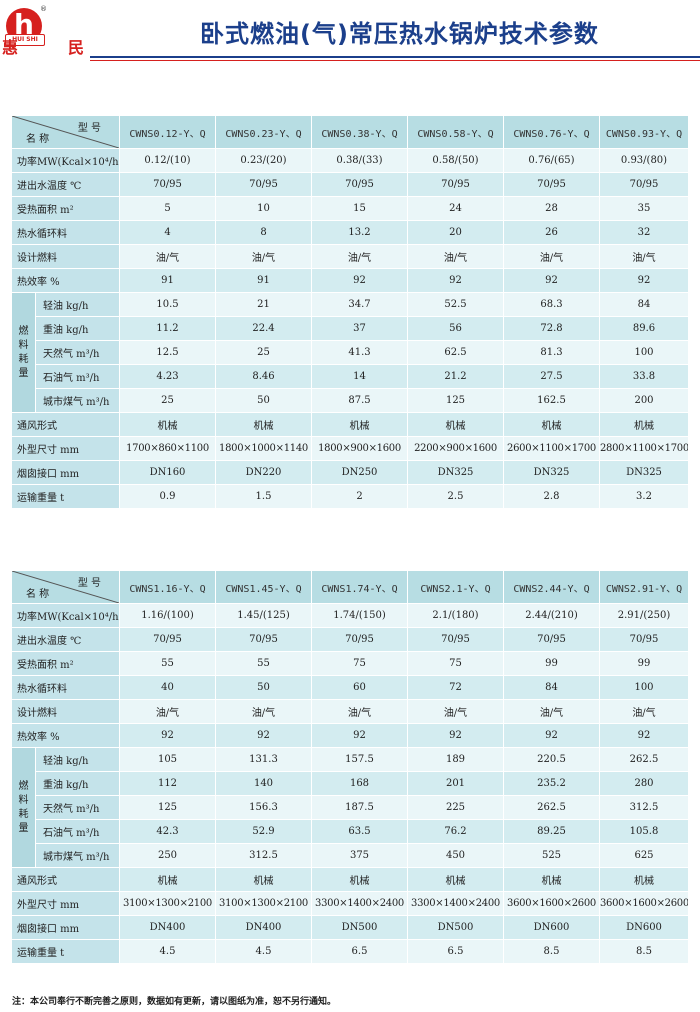 This screenshot has width=700, height=1012. What do you see at coordinates (551, 927) in the screenshot?
I see `table-cell: DN600` at bounding box center [551, 927].